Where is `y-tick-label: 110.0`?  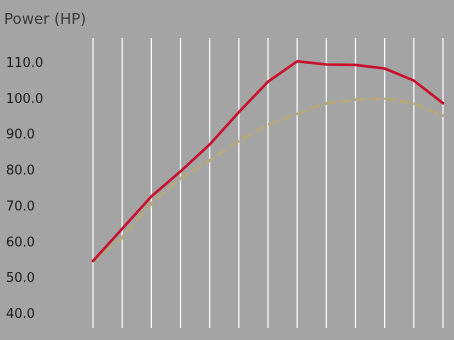 y-tick-label: 110.0 is located at coordinates (24, 63).